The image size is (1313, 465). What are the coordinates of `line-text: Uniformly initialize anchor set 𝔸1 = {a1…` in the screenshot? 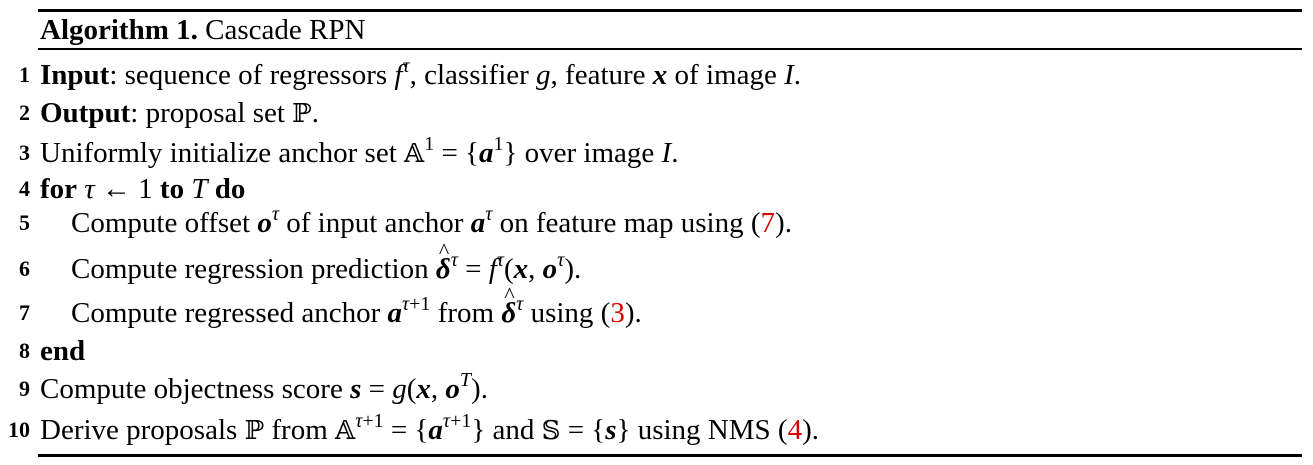 It's located at (359, 151).